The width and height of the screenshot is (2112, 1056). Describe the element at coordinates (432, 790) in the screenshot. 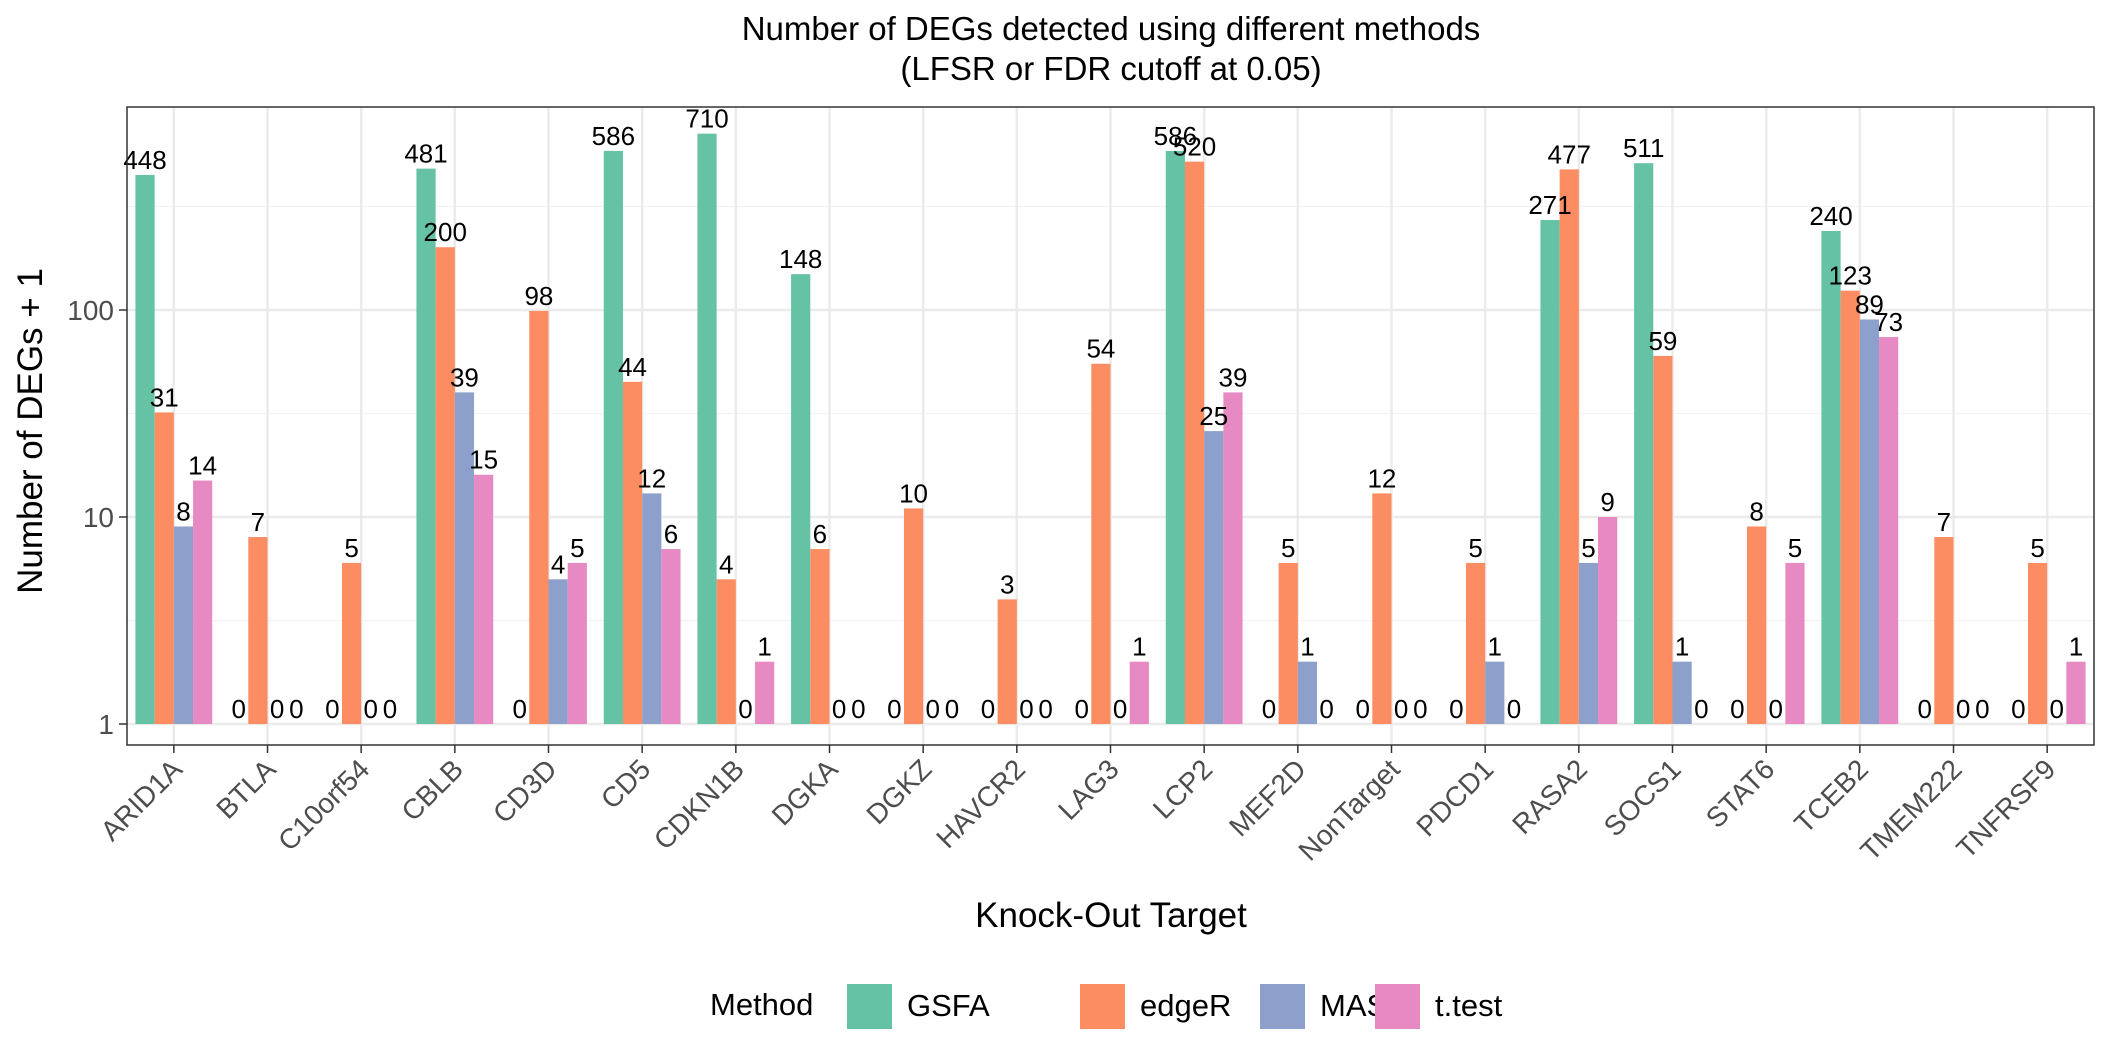

I see `x-tick-label: CBLB` at that location.